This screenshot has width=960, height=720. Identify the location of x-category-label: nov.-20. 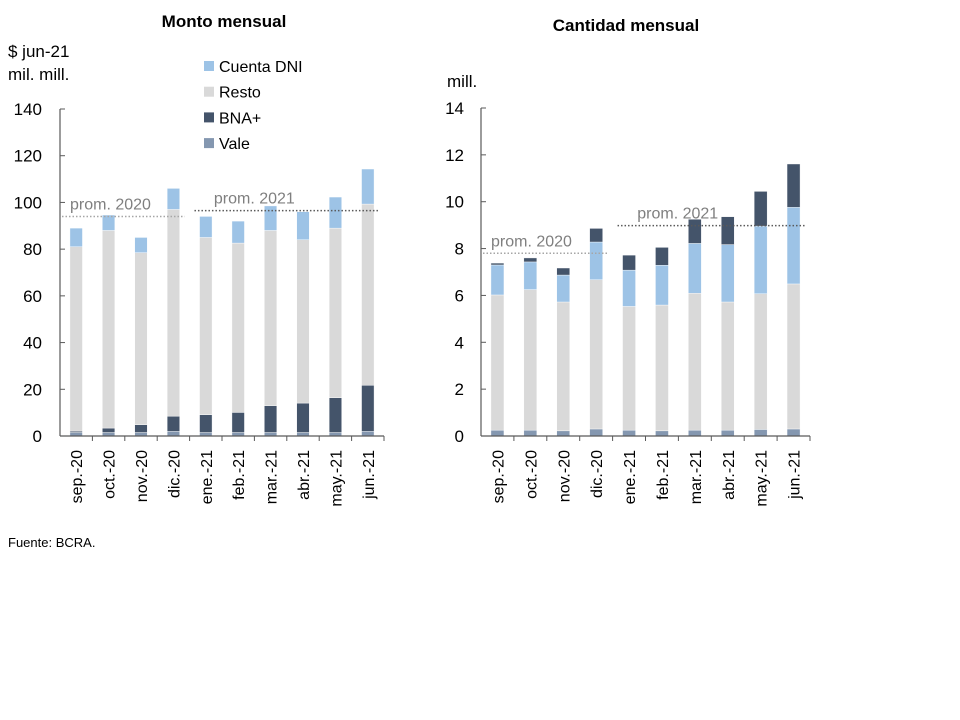
(564, 476).